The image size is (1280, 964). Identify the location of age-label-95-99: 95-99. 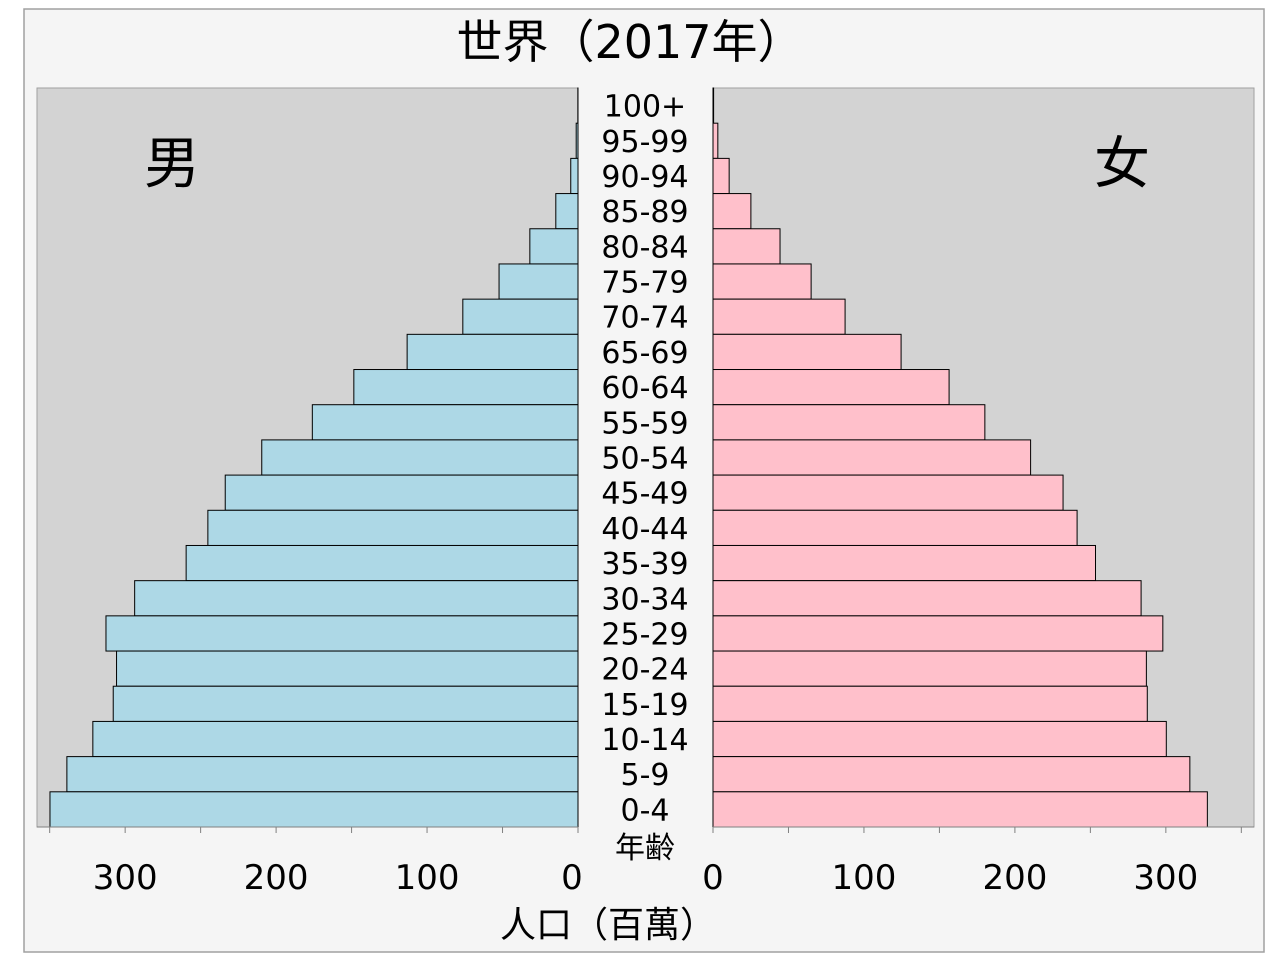
(644, 142).